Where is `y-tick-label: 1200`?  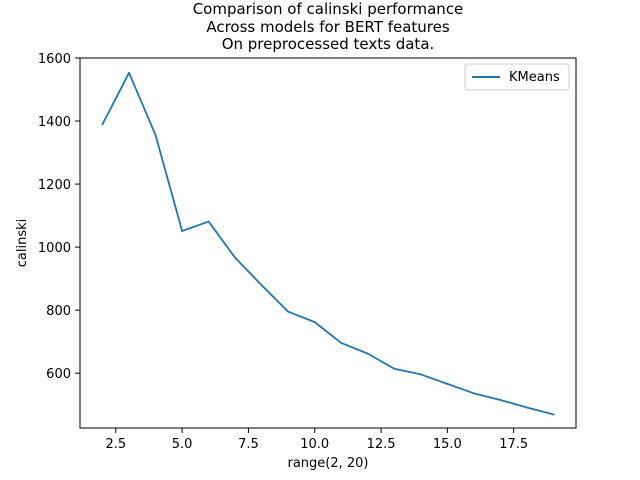 y-tick-label: 1200 is located at coordinates (54, 185).